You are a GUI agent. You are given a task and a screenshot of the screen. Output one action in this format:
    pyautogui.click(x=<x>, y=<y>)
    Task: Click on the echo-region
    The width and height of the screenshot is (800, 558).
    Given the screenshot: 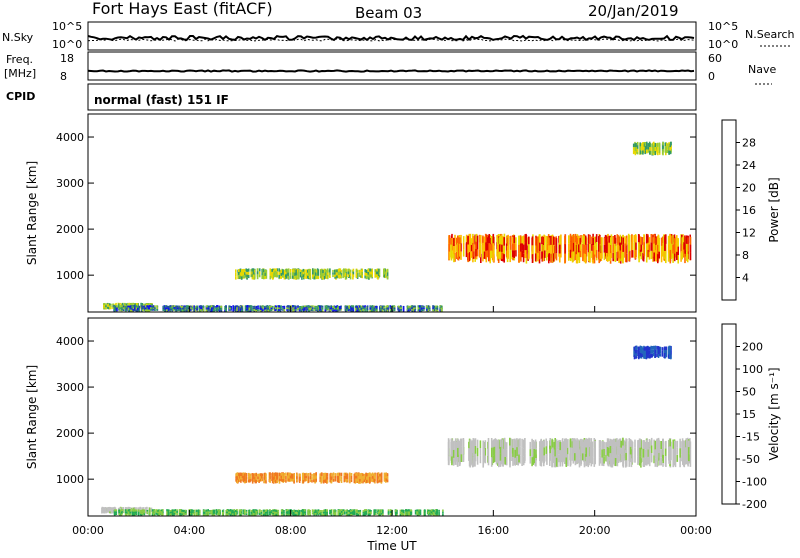 What is the action you would take?
    pyautogui.click(x=652, y=353)
    